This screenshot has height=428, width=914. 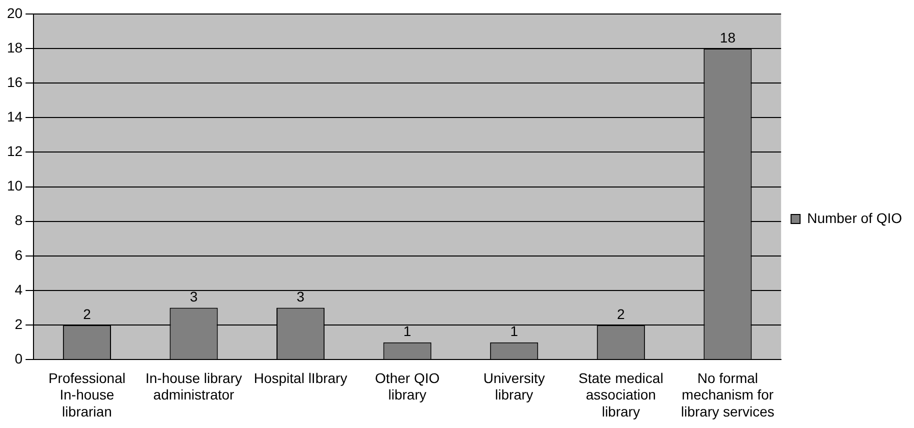 I want to click on x-tick-label: Hospital lIbrary, so click(x=301, y=378).